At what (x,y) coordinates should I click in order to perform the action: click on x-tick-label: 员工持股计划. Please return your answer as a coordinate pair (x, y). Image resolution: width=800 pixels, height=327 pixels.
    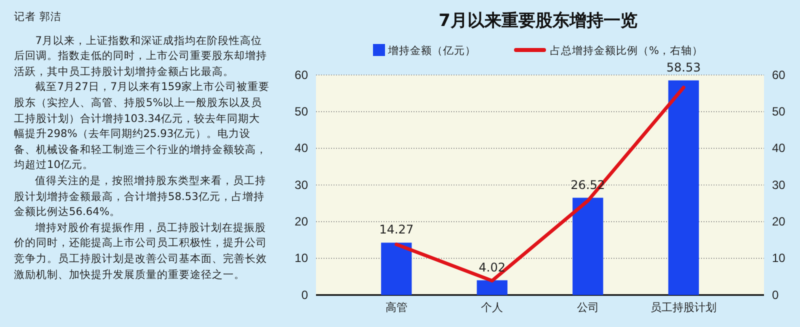
    Looking at the image, I should click on (683, 307).